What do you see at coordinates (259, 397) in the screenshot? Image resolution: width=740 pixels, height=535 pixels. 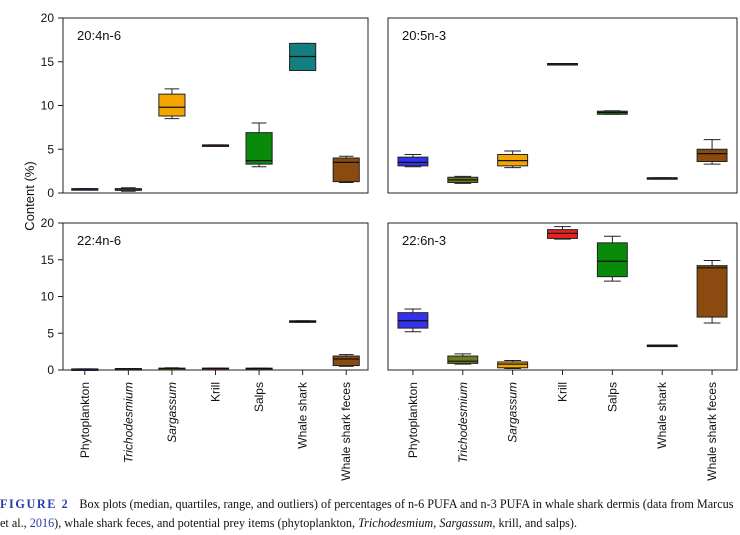 I see `panel-22-4n-6-xtick-label-salps: Salps` at bounding box center [259, 397].